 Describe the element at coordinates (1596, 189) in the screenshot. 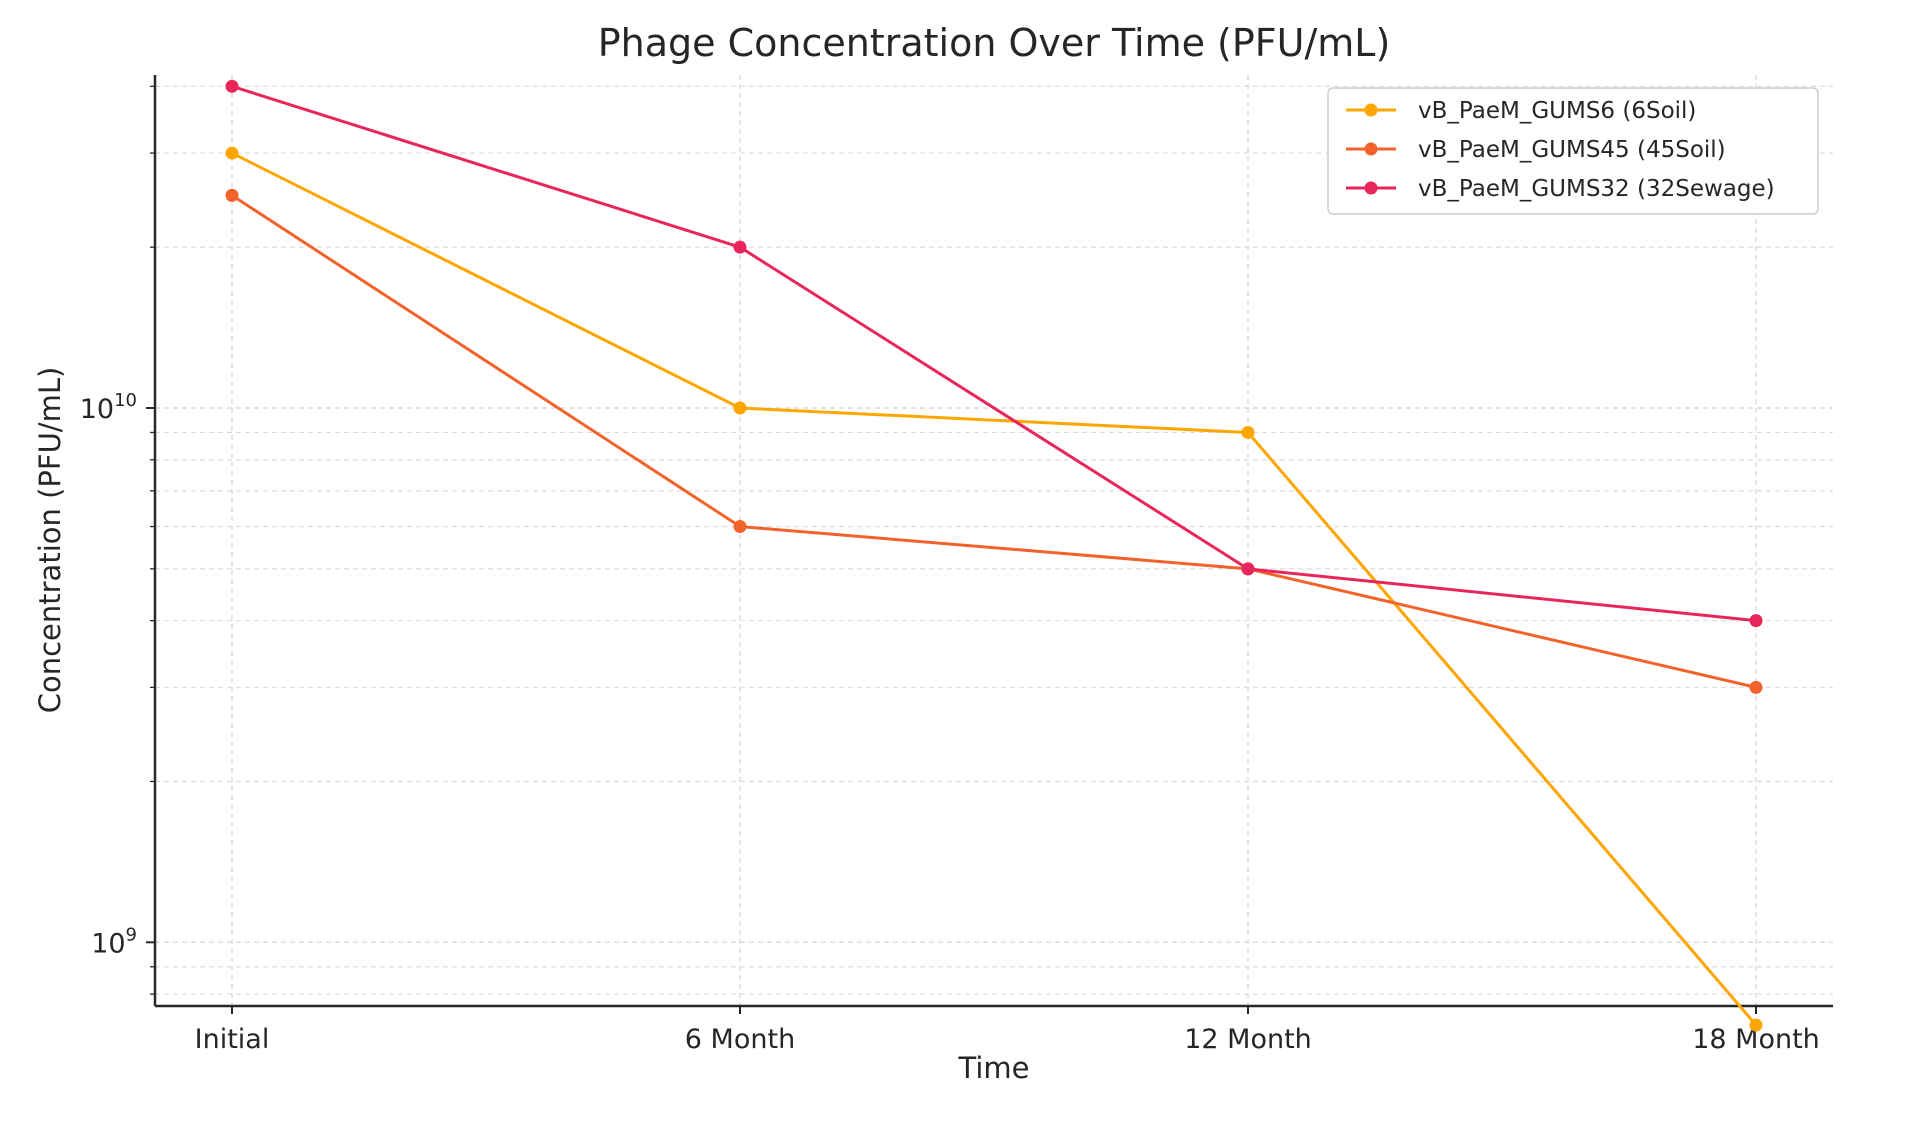

I see `legend-label: vB_PaeM_GUMS32 (32Sewage)` at that location.